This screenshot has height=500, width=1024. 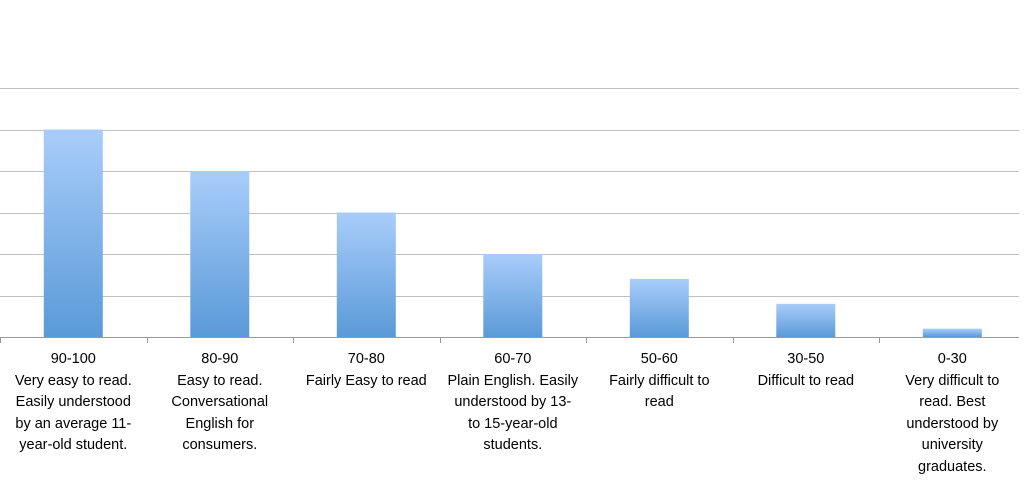 I want to click on x-tick-label-line: read. Best, so click(x=952, y=402).